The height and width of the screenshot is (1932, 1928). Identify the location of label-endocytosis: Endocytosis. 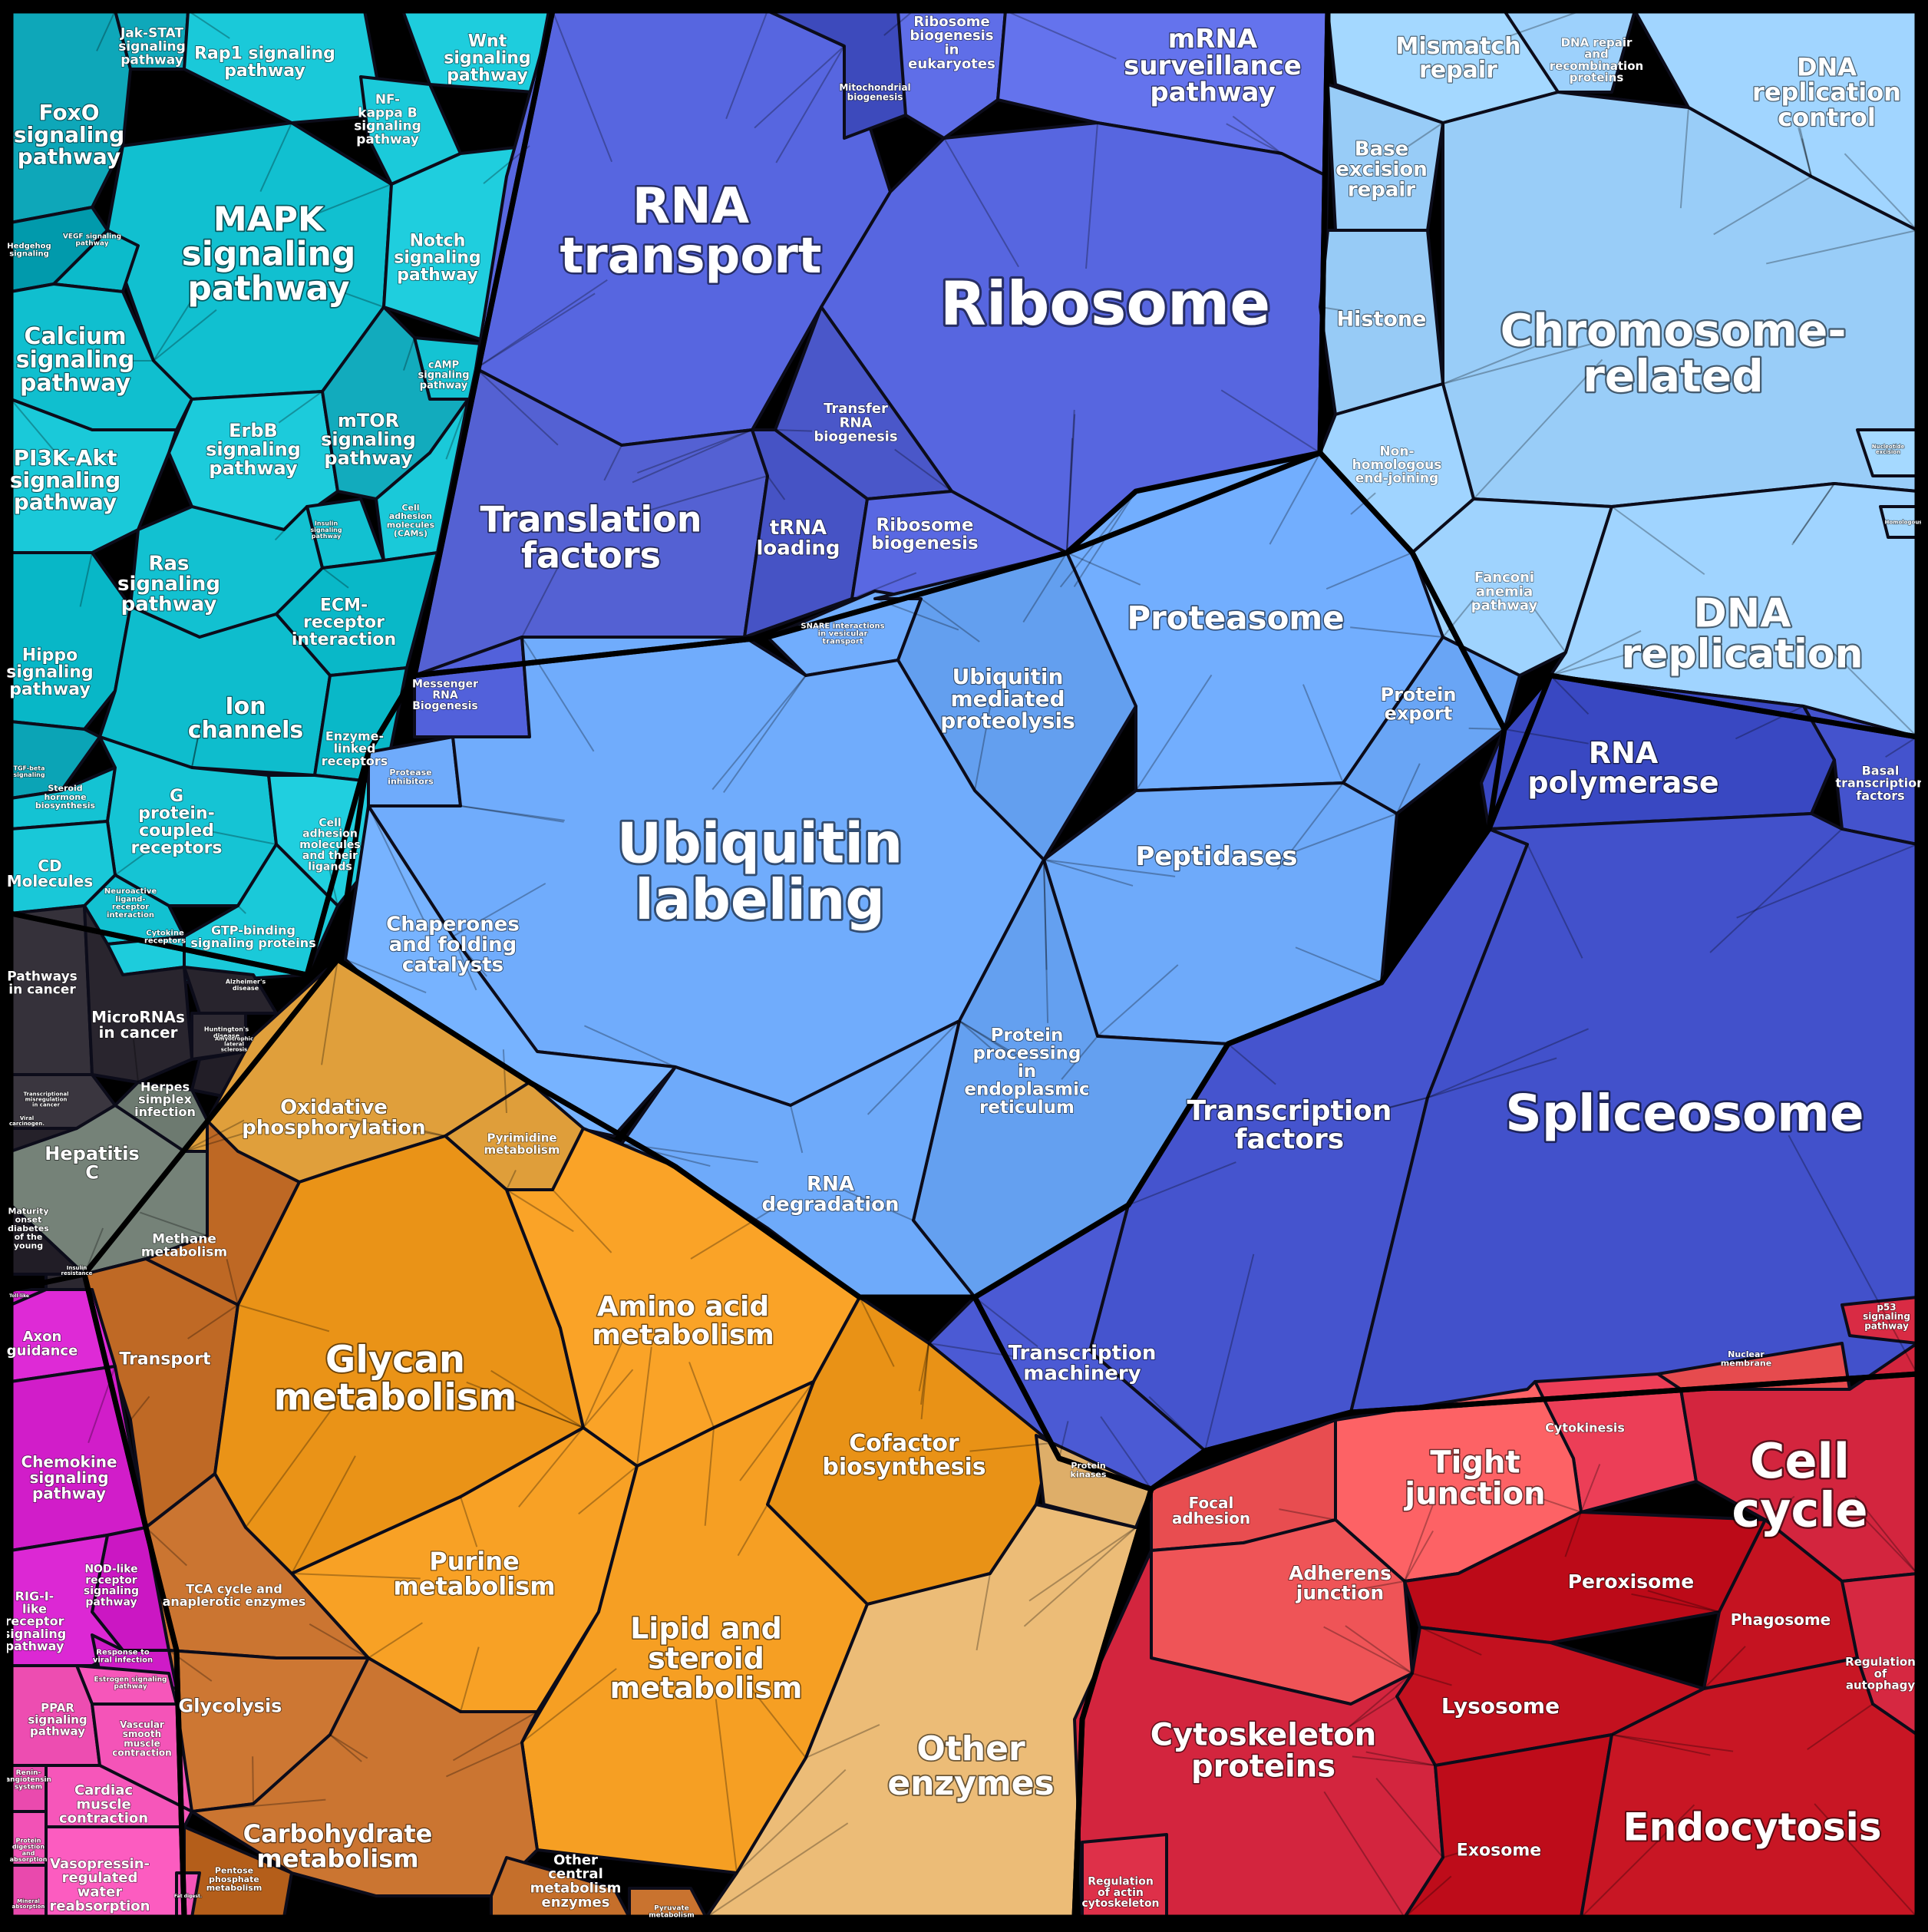
(1752, 1827).